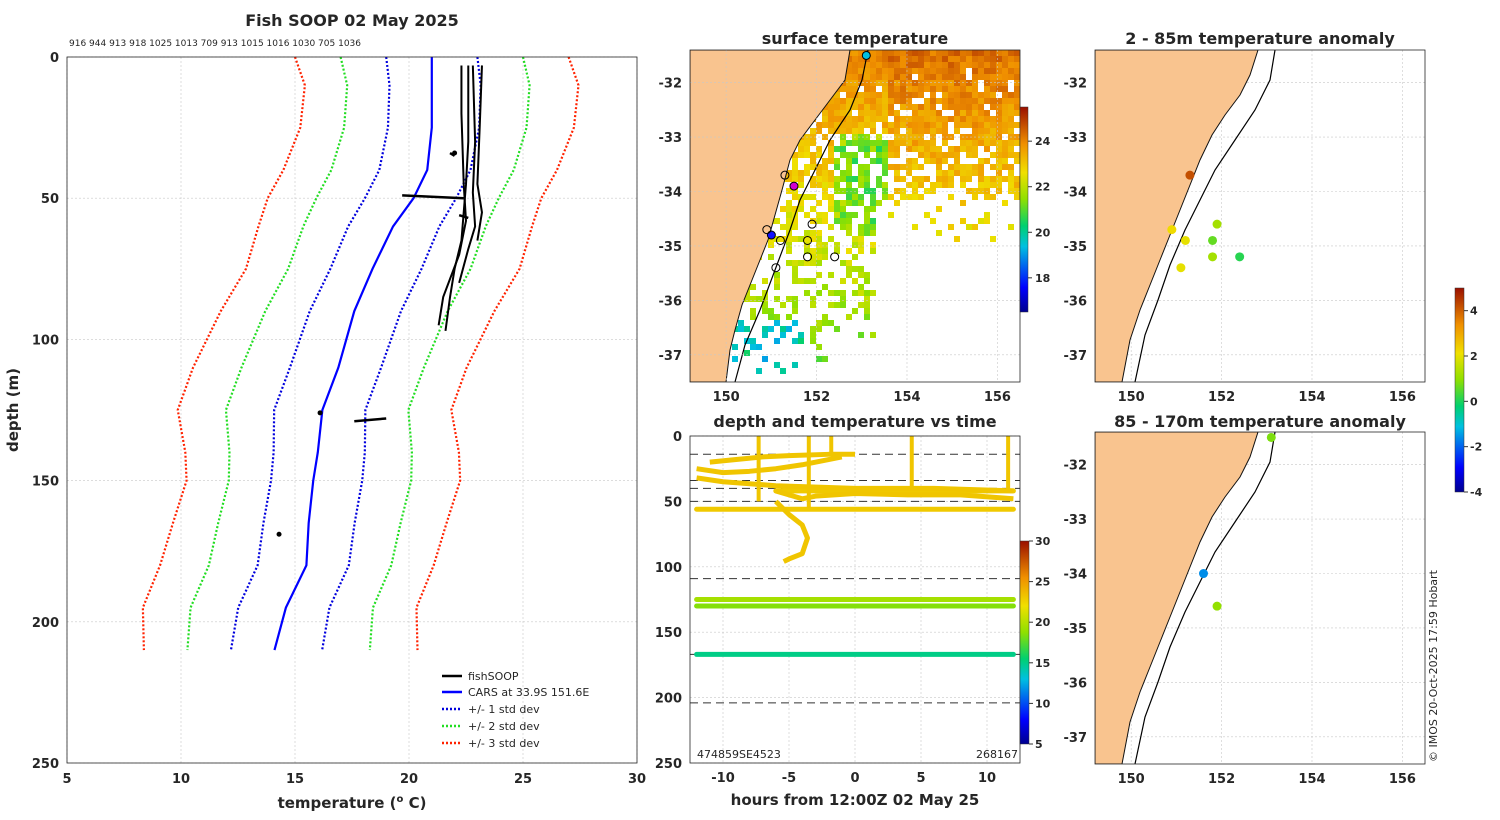  What do you see at coordinates (671, 84) in the screenshot?
I see `surface-ytick-label: -32` at bounding box center [671, 84].